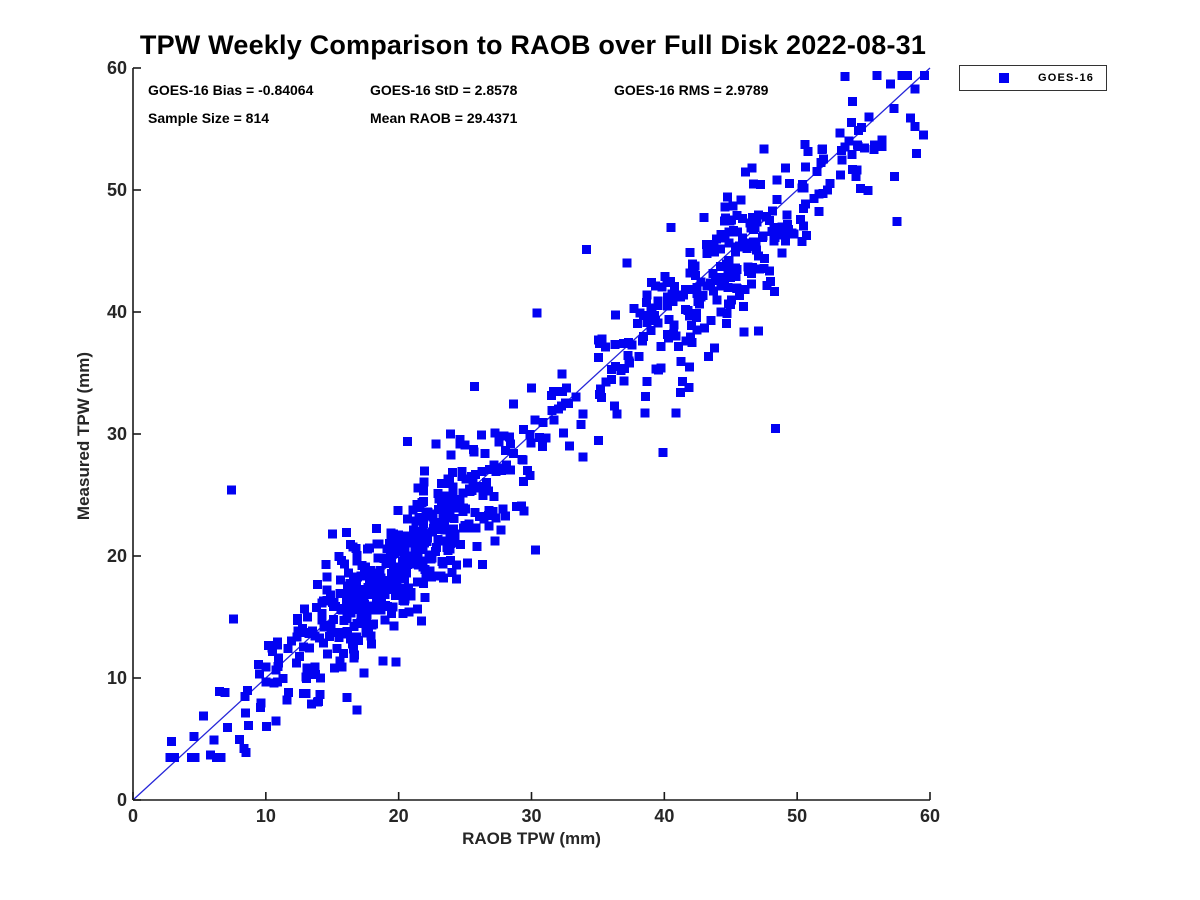 This screenshot has height=900, width=1200. I want to click on x-axis-label: RAOB TPW (mm), so click(531, 838).